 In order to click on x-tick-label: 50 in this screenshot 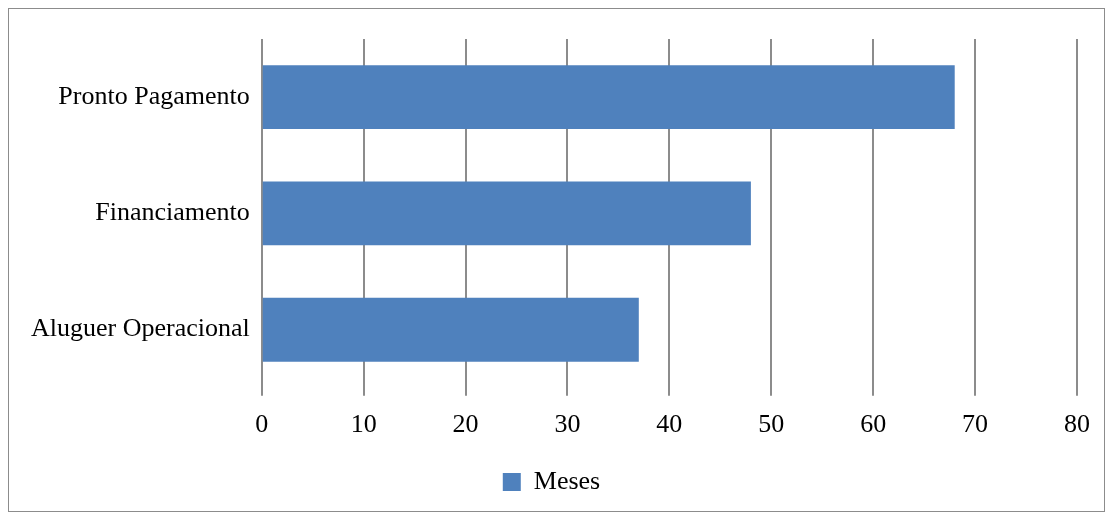, I will do `click(771, 424)`.